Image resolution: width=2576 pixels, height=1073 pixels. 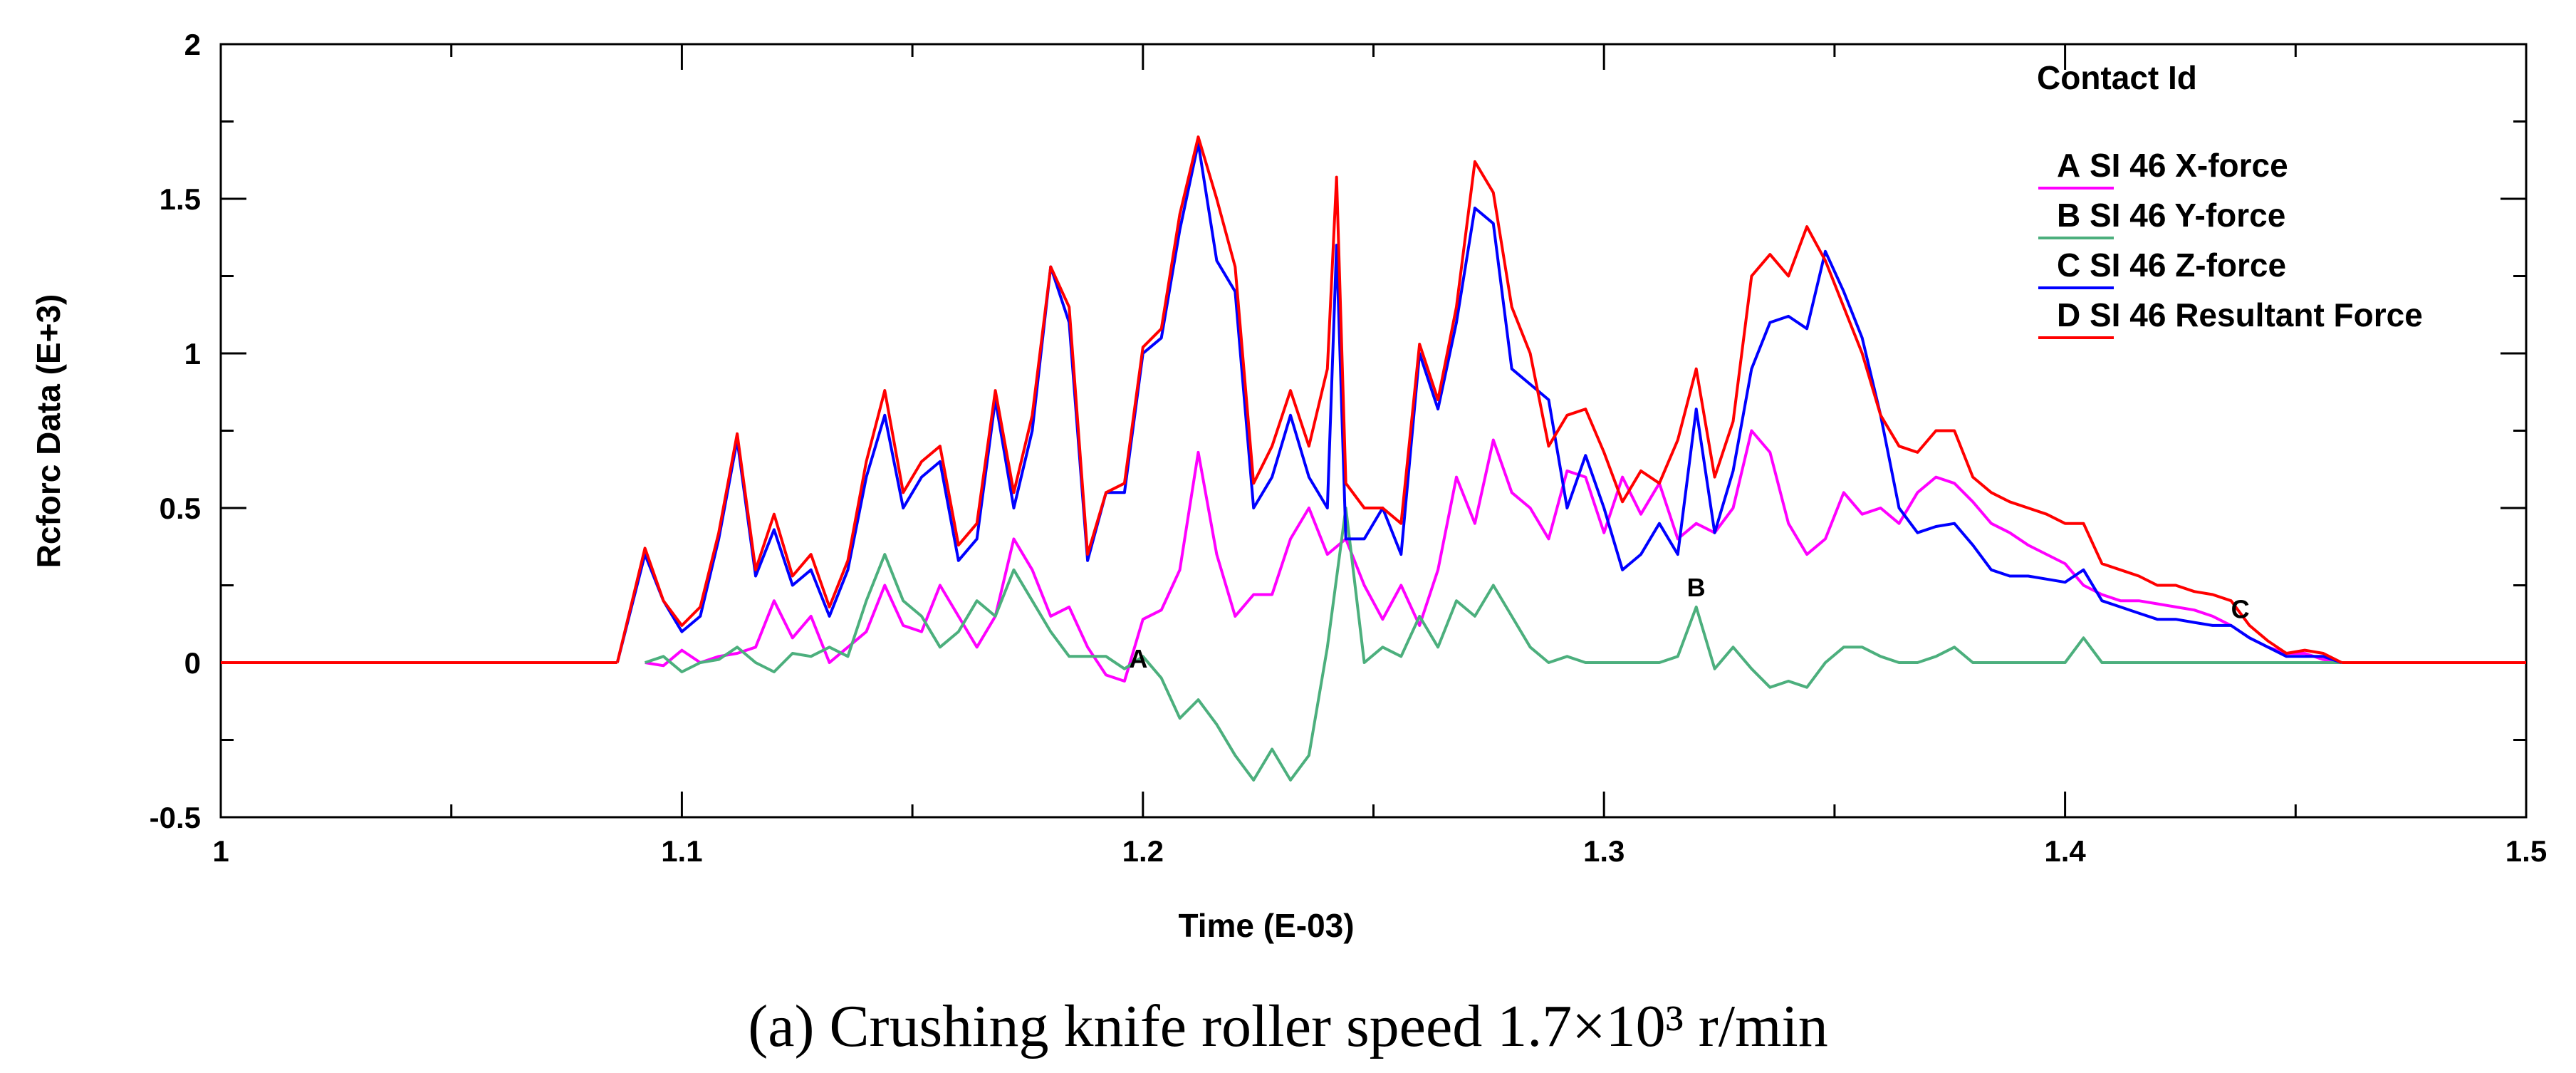 I want to click on legend-label: SI 46 Z-force, so click(x=2188, y=265).